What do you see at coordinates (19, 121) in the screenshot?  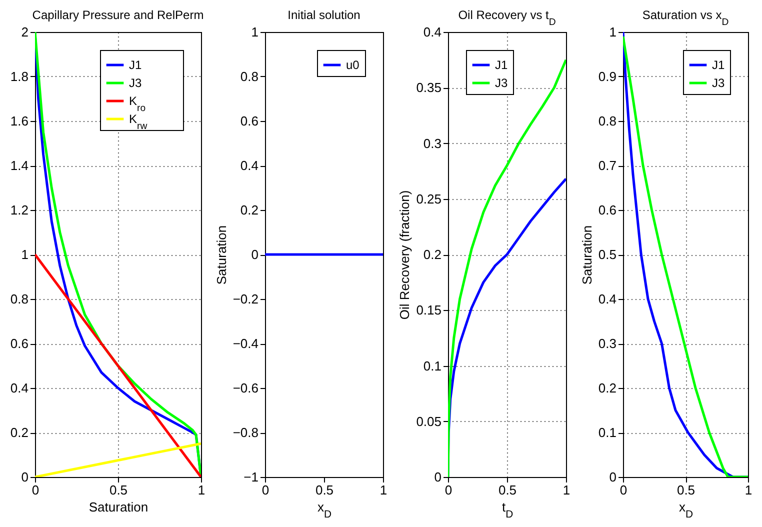 I see `y-tick-label: 1.6` at bounding box center [19, 121].